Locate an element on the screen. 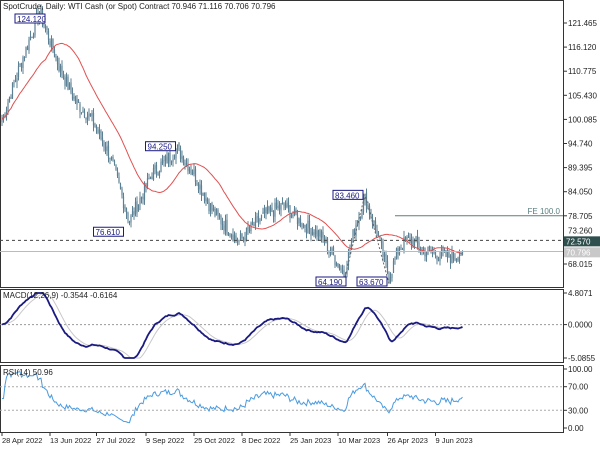 Image resolution: width=600 pixels, height=450 pixels. rsi-panel is located at coordinates (282, 399).